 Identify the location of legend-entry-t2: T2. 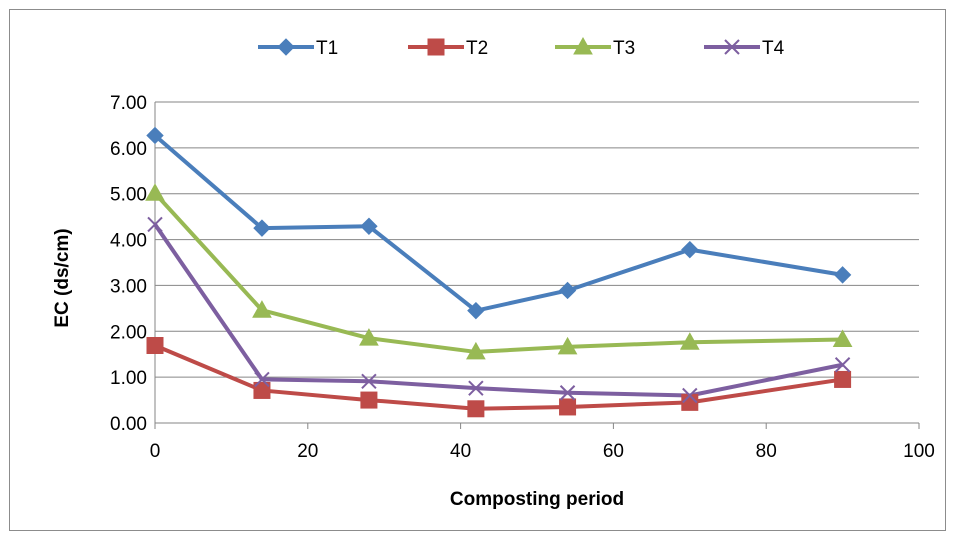
(448, 48).